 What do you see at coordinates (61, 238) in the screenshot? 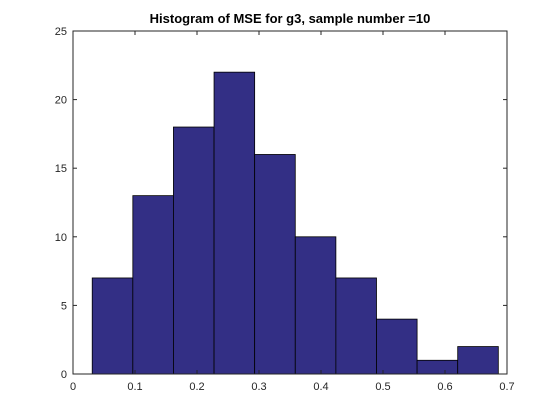
I see `y-tick-label: 10` at bounding box center [61, 238].